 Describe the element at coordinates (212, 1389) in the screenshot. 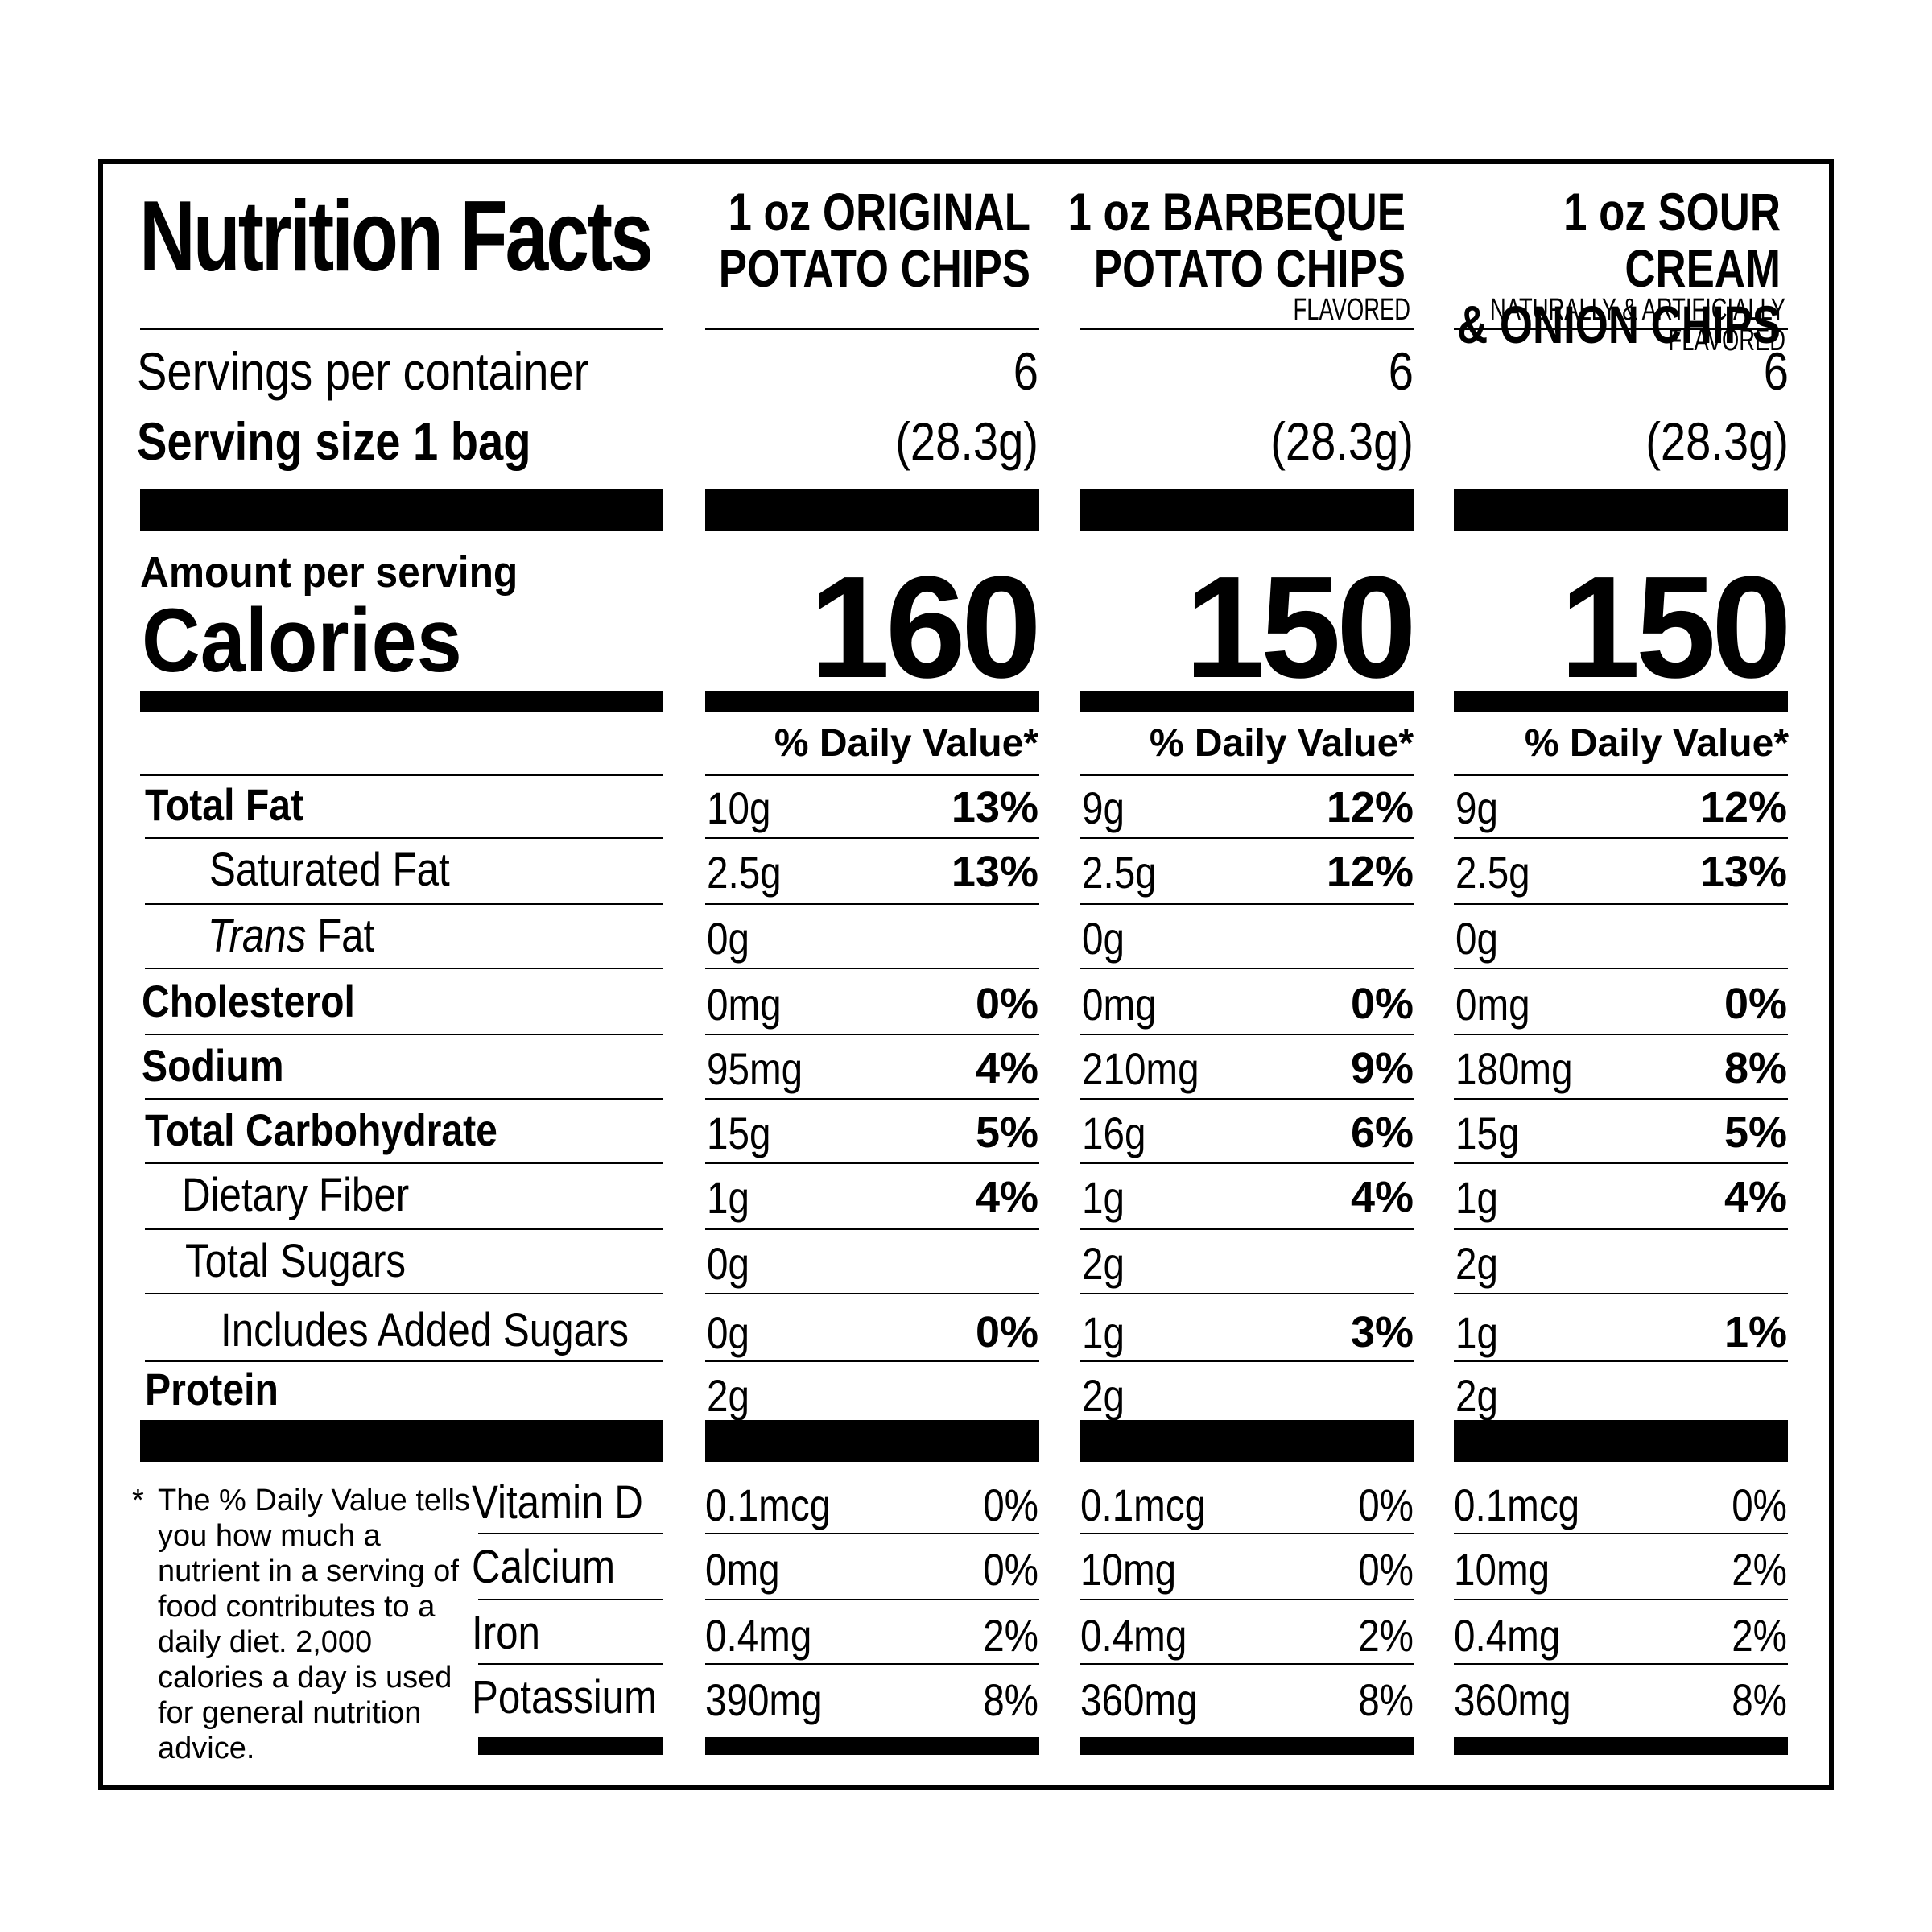

I see `nutrient-label-protein: Protein` at that location.